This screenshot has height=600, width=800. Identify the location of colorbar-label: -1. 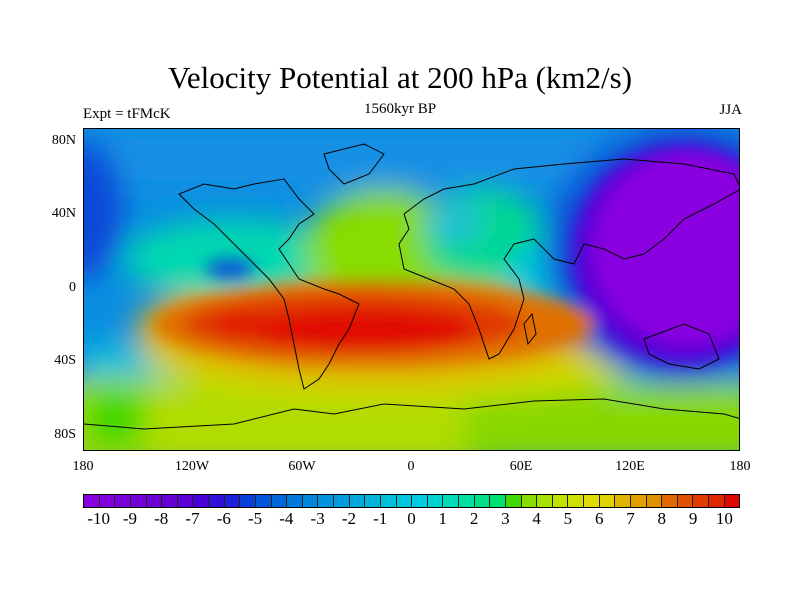
(380, 518).